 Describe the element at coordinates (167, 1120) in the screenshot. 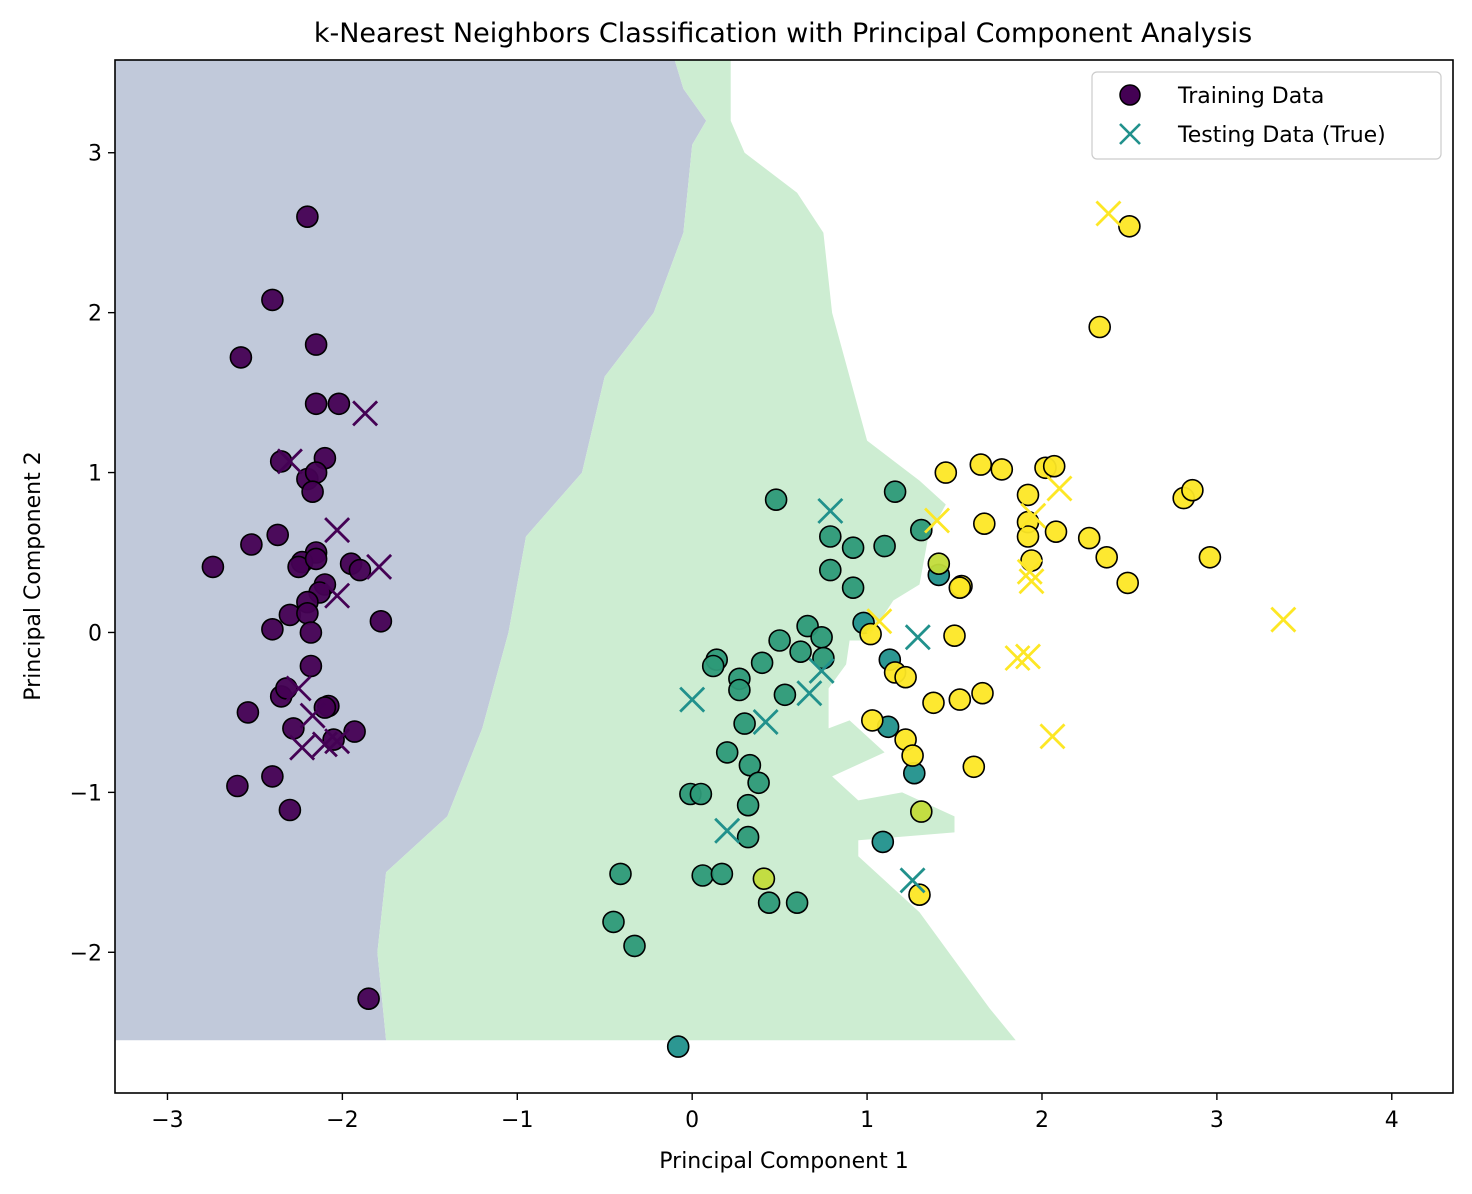

I see `x-tick-label: −3` at that location.